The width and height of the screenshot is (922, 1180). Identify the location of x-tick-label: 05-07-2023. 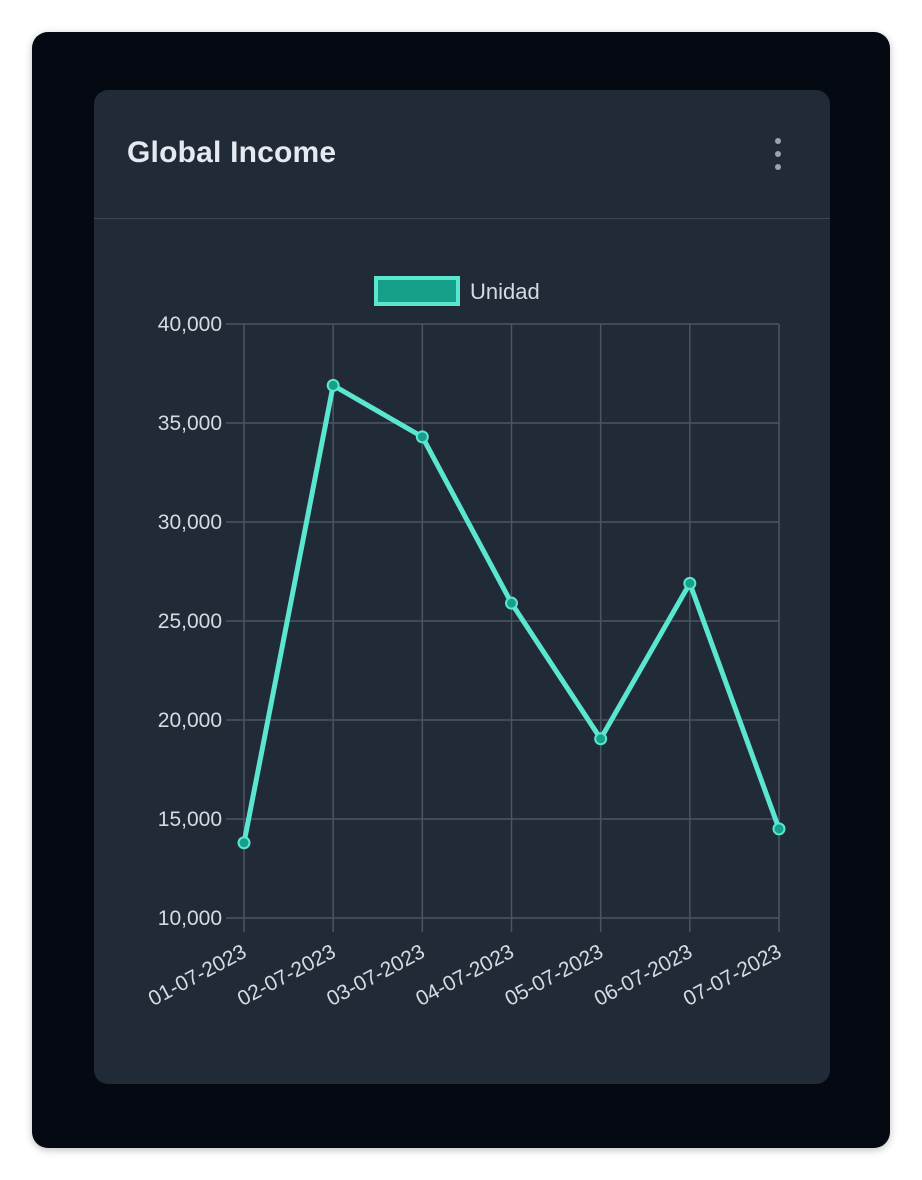
(554, 975).